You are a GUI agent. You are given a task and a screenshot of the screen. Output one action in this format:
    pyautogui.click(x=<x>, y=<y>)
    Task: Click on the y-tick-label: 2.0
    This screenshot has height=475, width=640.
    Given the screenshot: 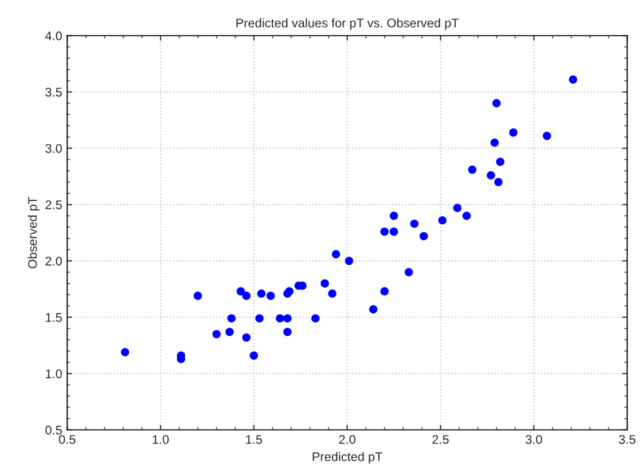 What is the action you would take?
    pyautogui.click(x=54, y=261)
    